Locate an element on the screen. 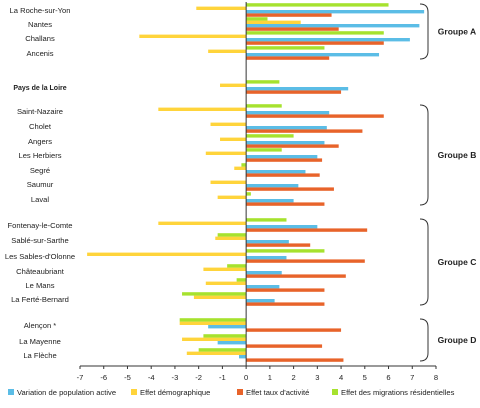 This screenshot has height=408, width=480. legend-label-1: Effet démographique is located at coordinates (175, 392).